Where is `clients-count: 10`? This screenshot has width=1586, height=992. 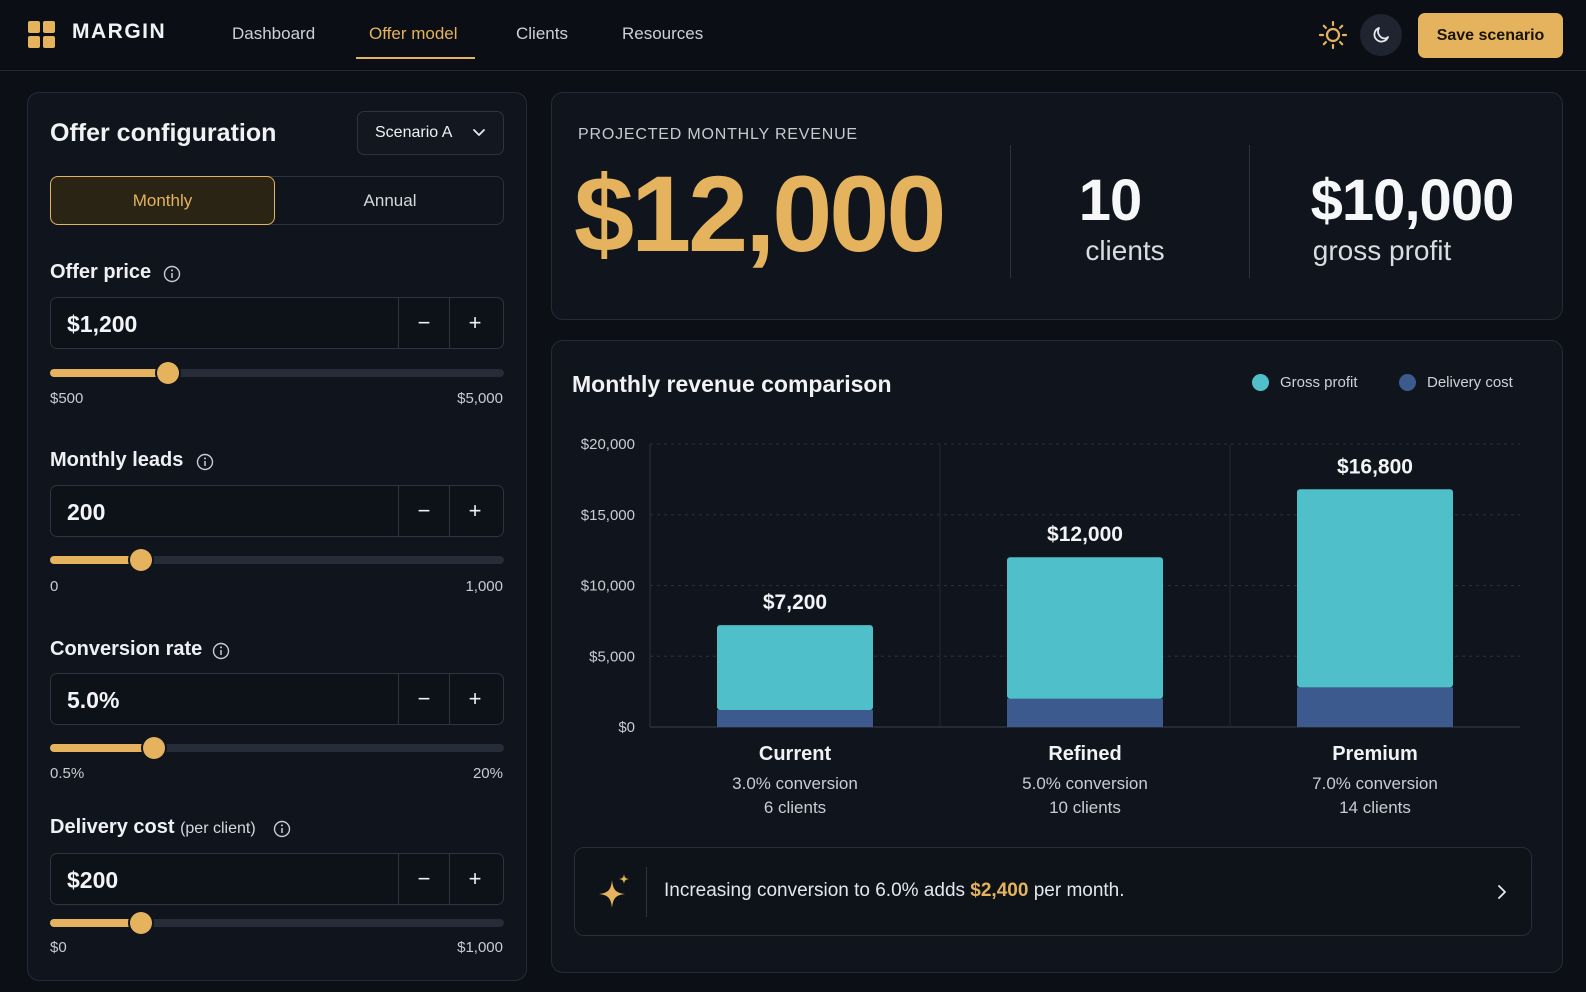 clients-count: 10 is located at coordinates (1110, 200).